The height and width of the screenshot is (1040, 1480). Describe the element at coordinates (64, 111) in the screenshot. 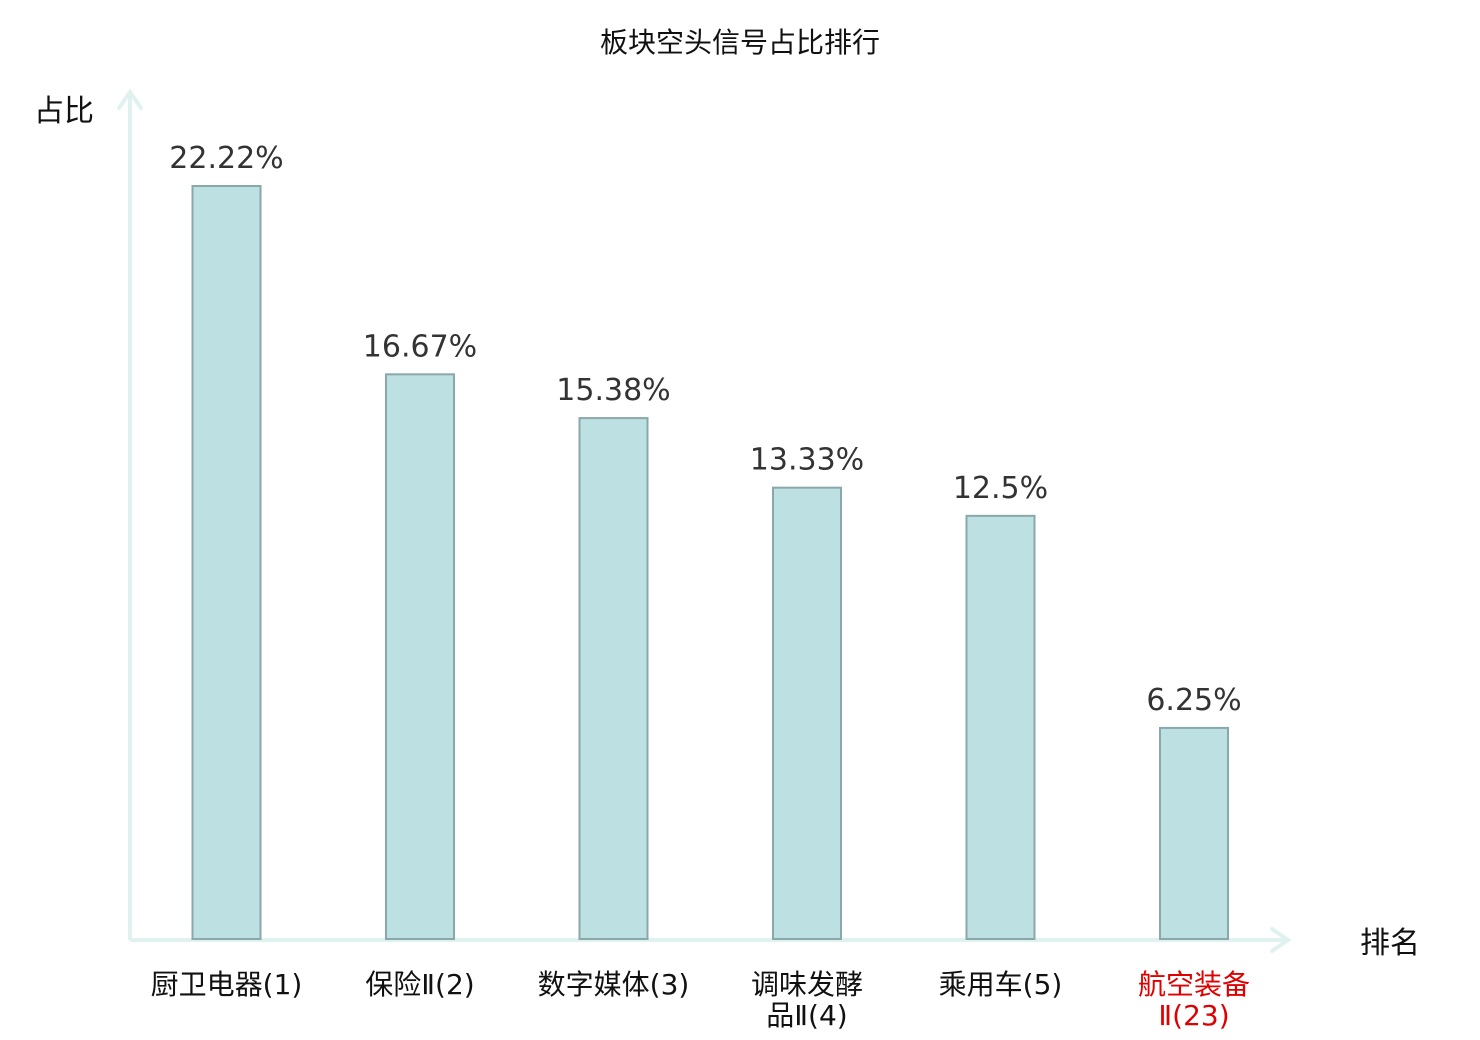

I see `y-axis-label: 占比` at that location.